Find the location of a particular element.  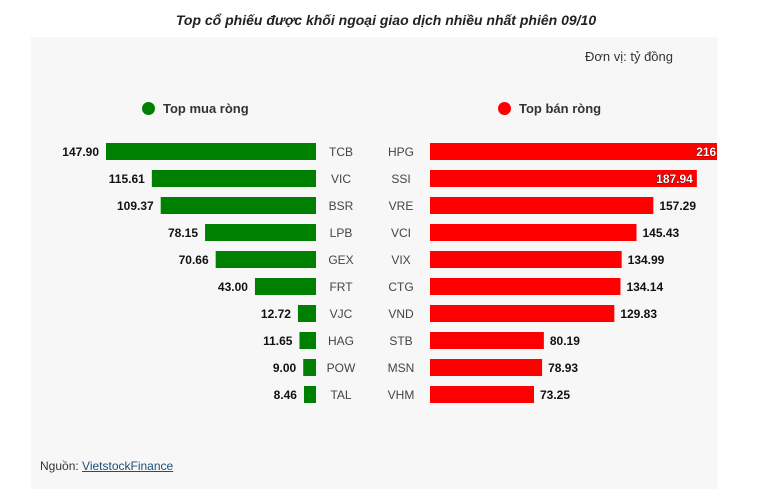

buy-value-label: 12.72 is located at coordinates (276, 314).